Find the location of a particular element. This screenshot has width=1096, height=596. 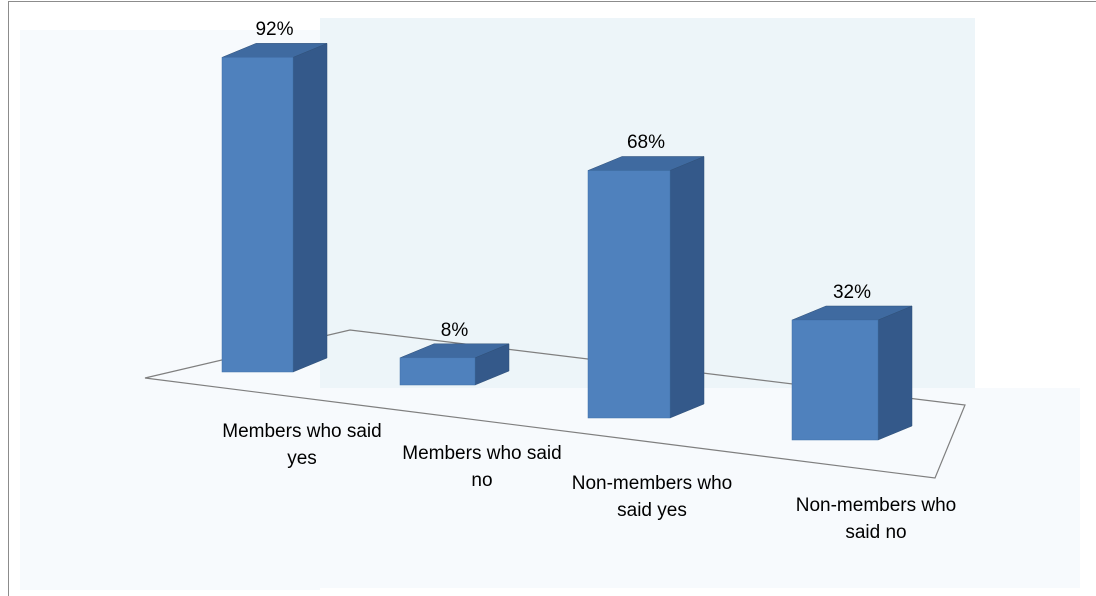

x-tick-label: Members who said yes is located at coordinates (302, 445).